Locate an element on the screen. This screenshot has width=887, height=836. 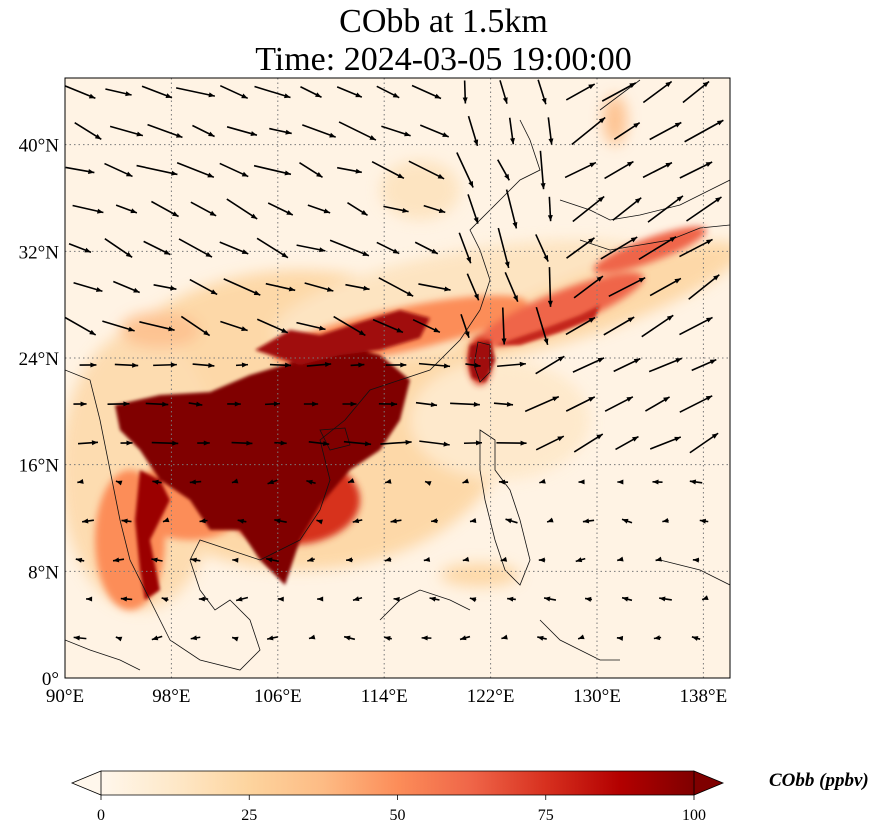
x-tick-label: 114°E is located at coordinates (384, 696).